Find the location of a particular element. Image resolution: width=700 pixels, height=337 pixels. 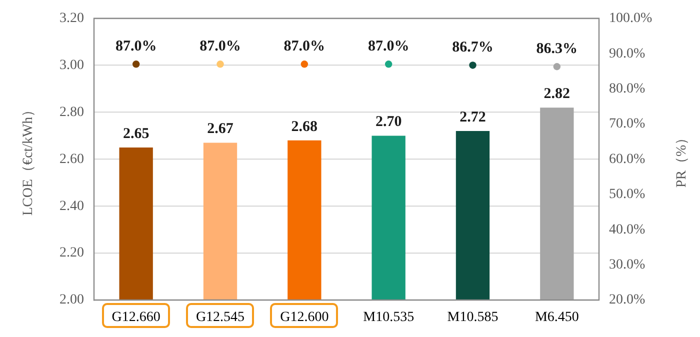

y2-tick-label: 80.0% is located at coordinates (627, 88).